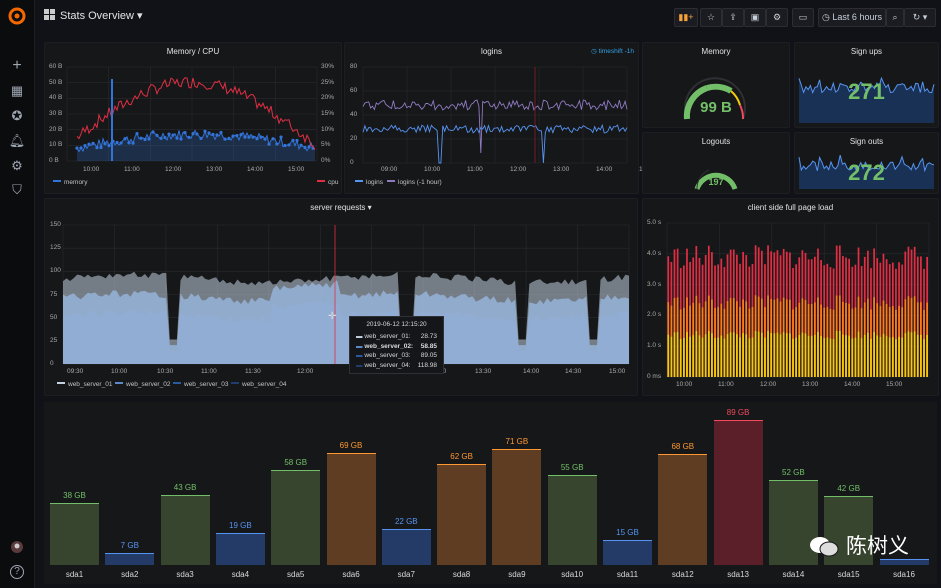 Image resolution: width=941 pixels, height=588 pixels. I want to click on axis-tick-label: 10:00, so click(684, 384).